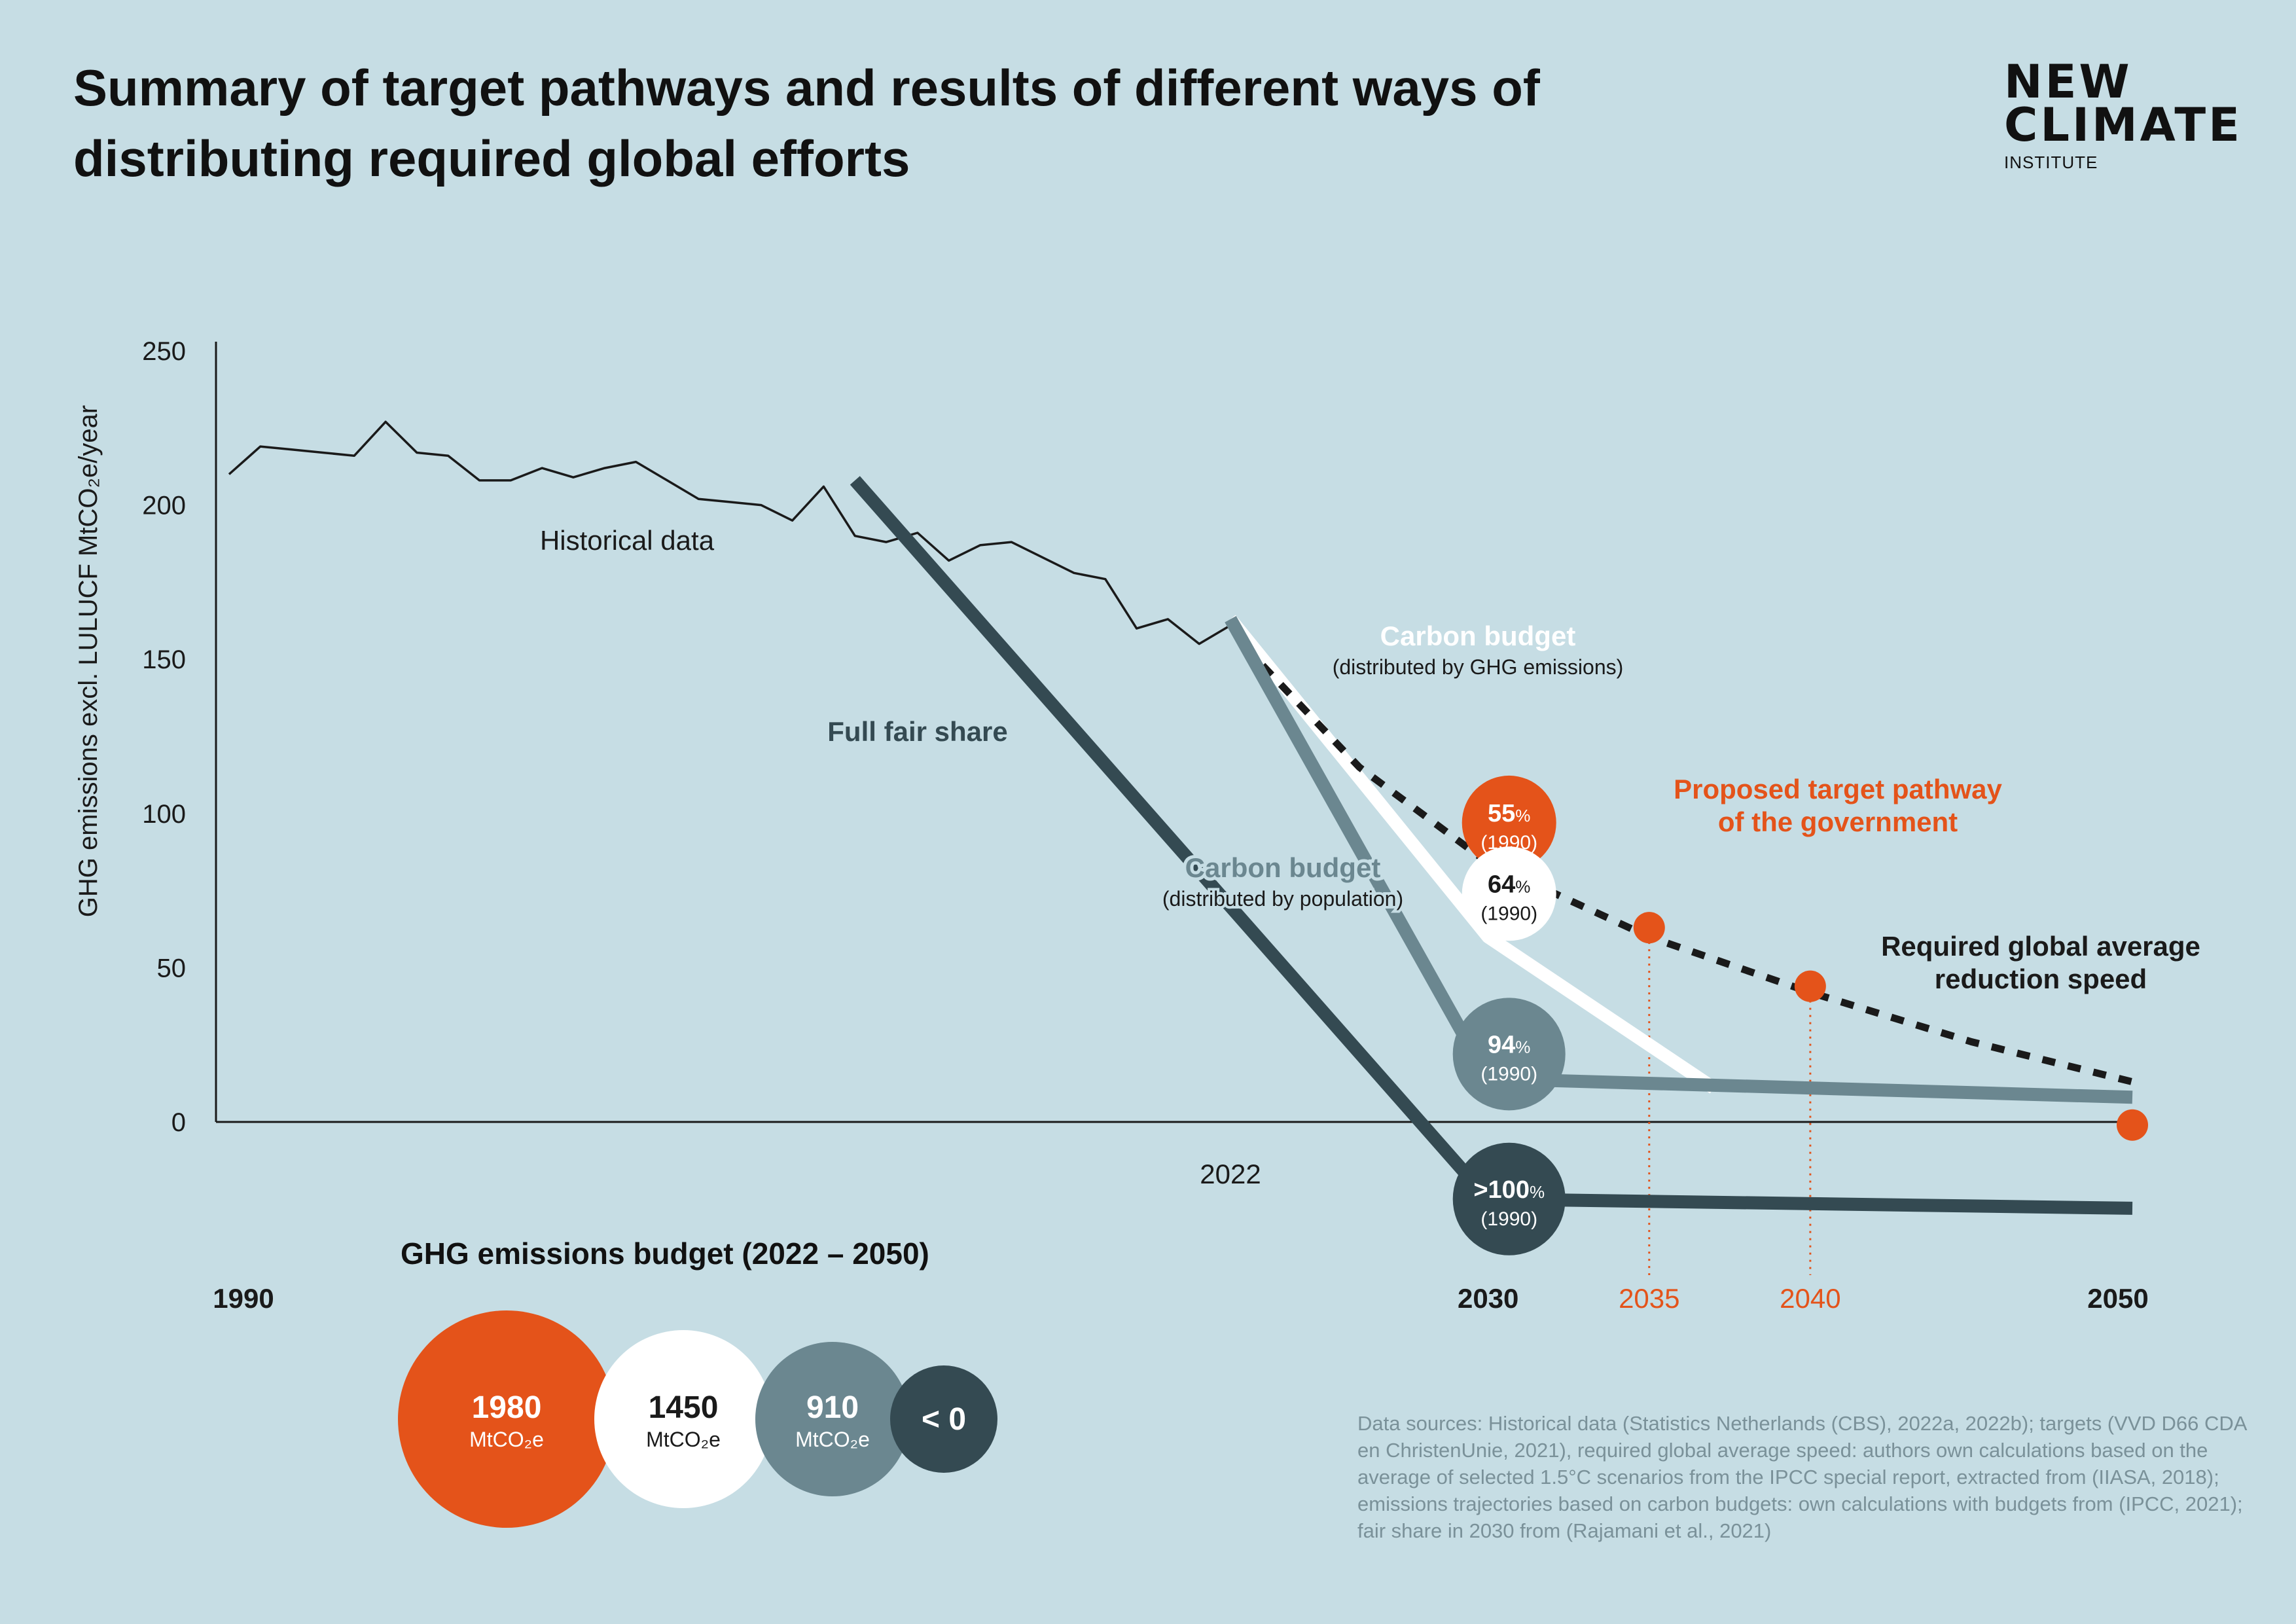 Image resolution: width=2296 pixels, height=1624 pixels. I want to click on annotation-cb-pop-sub: (distributed by population), so click(1282, 899).